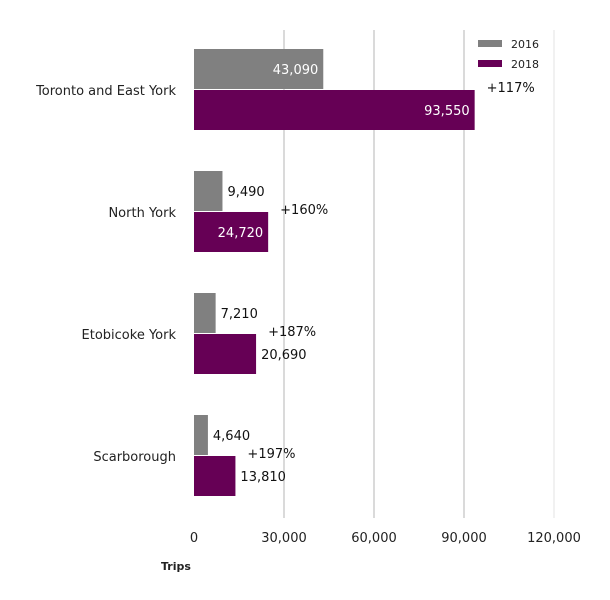 This screenshot has height=600, width=610. What do you see at coordinates (134, 457) in the screenshot?
I see `category-label: Scarborough` at bounding box center [134, 457].